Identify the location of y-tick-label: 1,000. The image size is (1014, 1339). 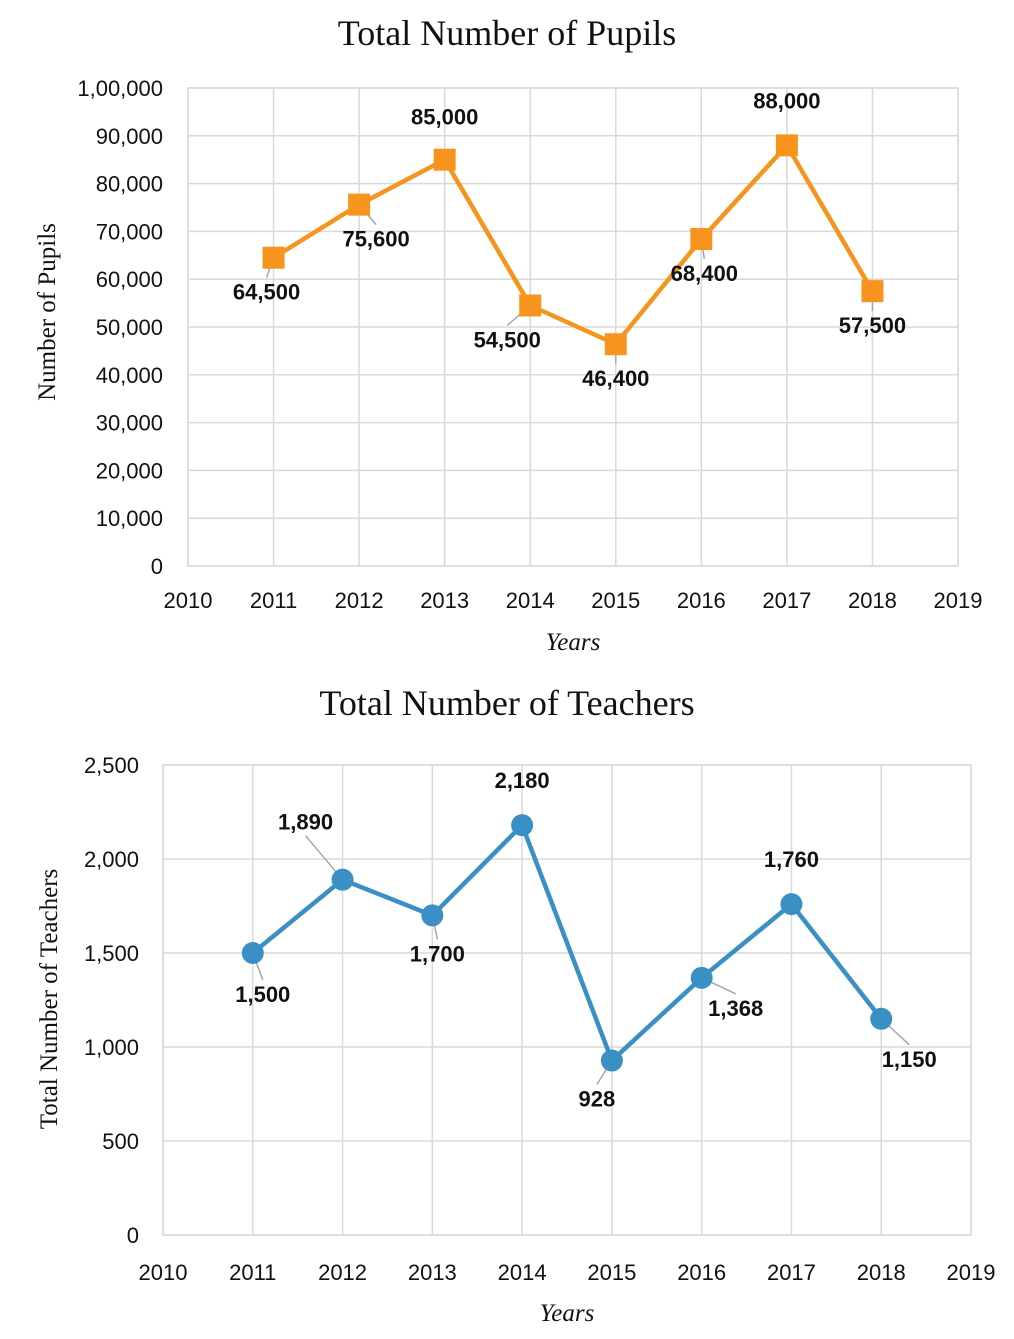
(111, 1047).